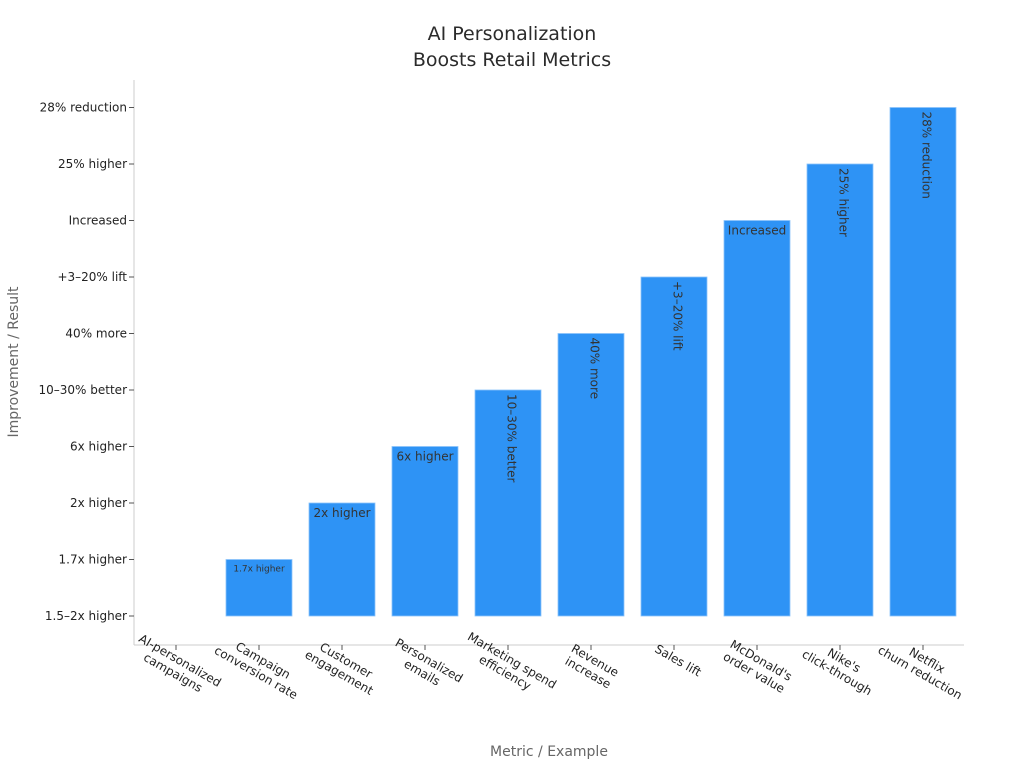  Describe the element at coordinates (86, 616) in the screenshot. I see `y-tick-label: 1.5–2x higher` at that location.